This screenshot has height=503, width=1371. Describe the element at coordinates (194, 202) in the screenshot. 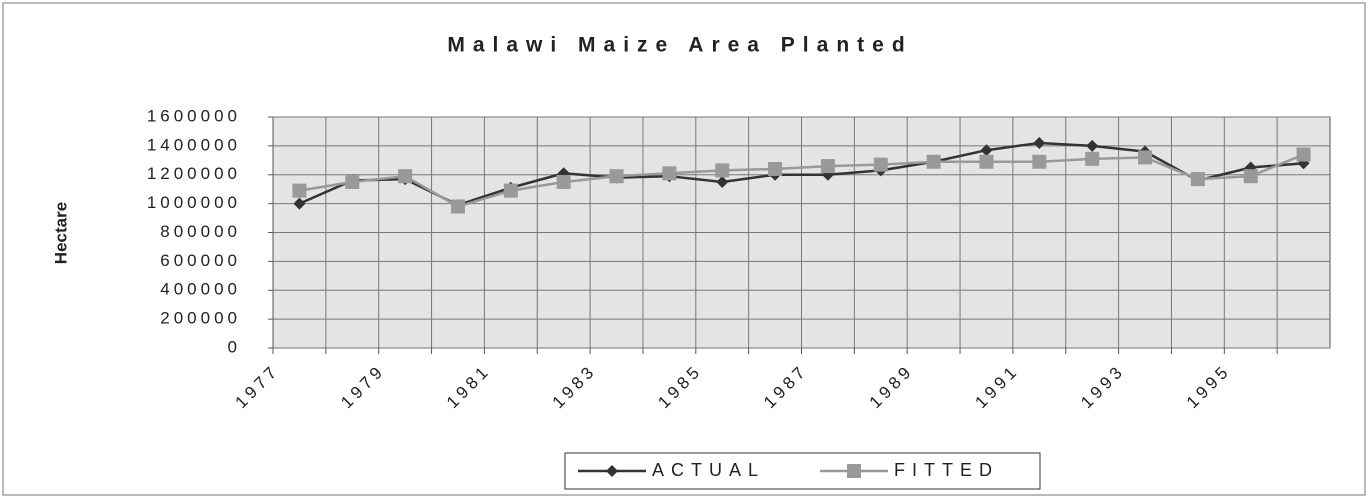

I see `y-tick-label: 1000000` at that location.